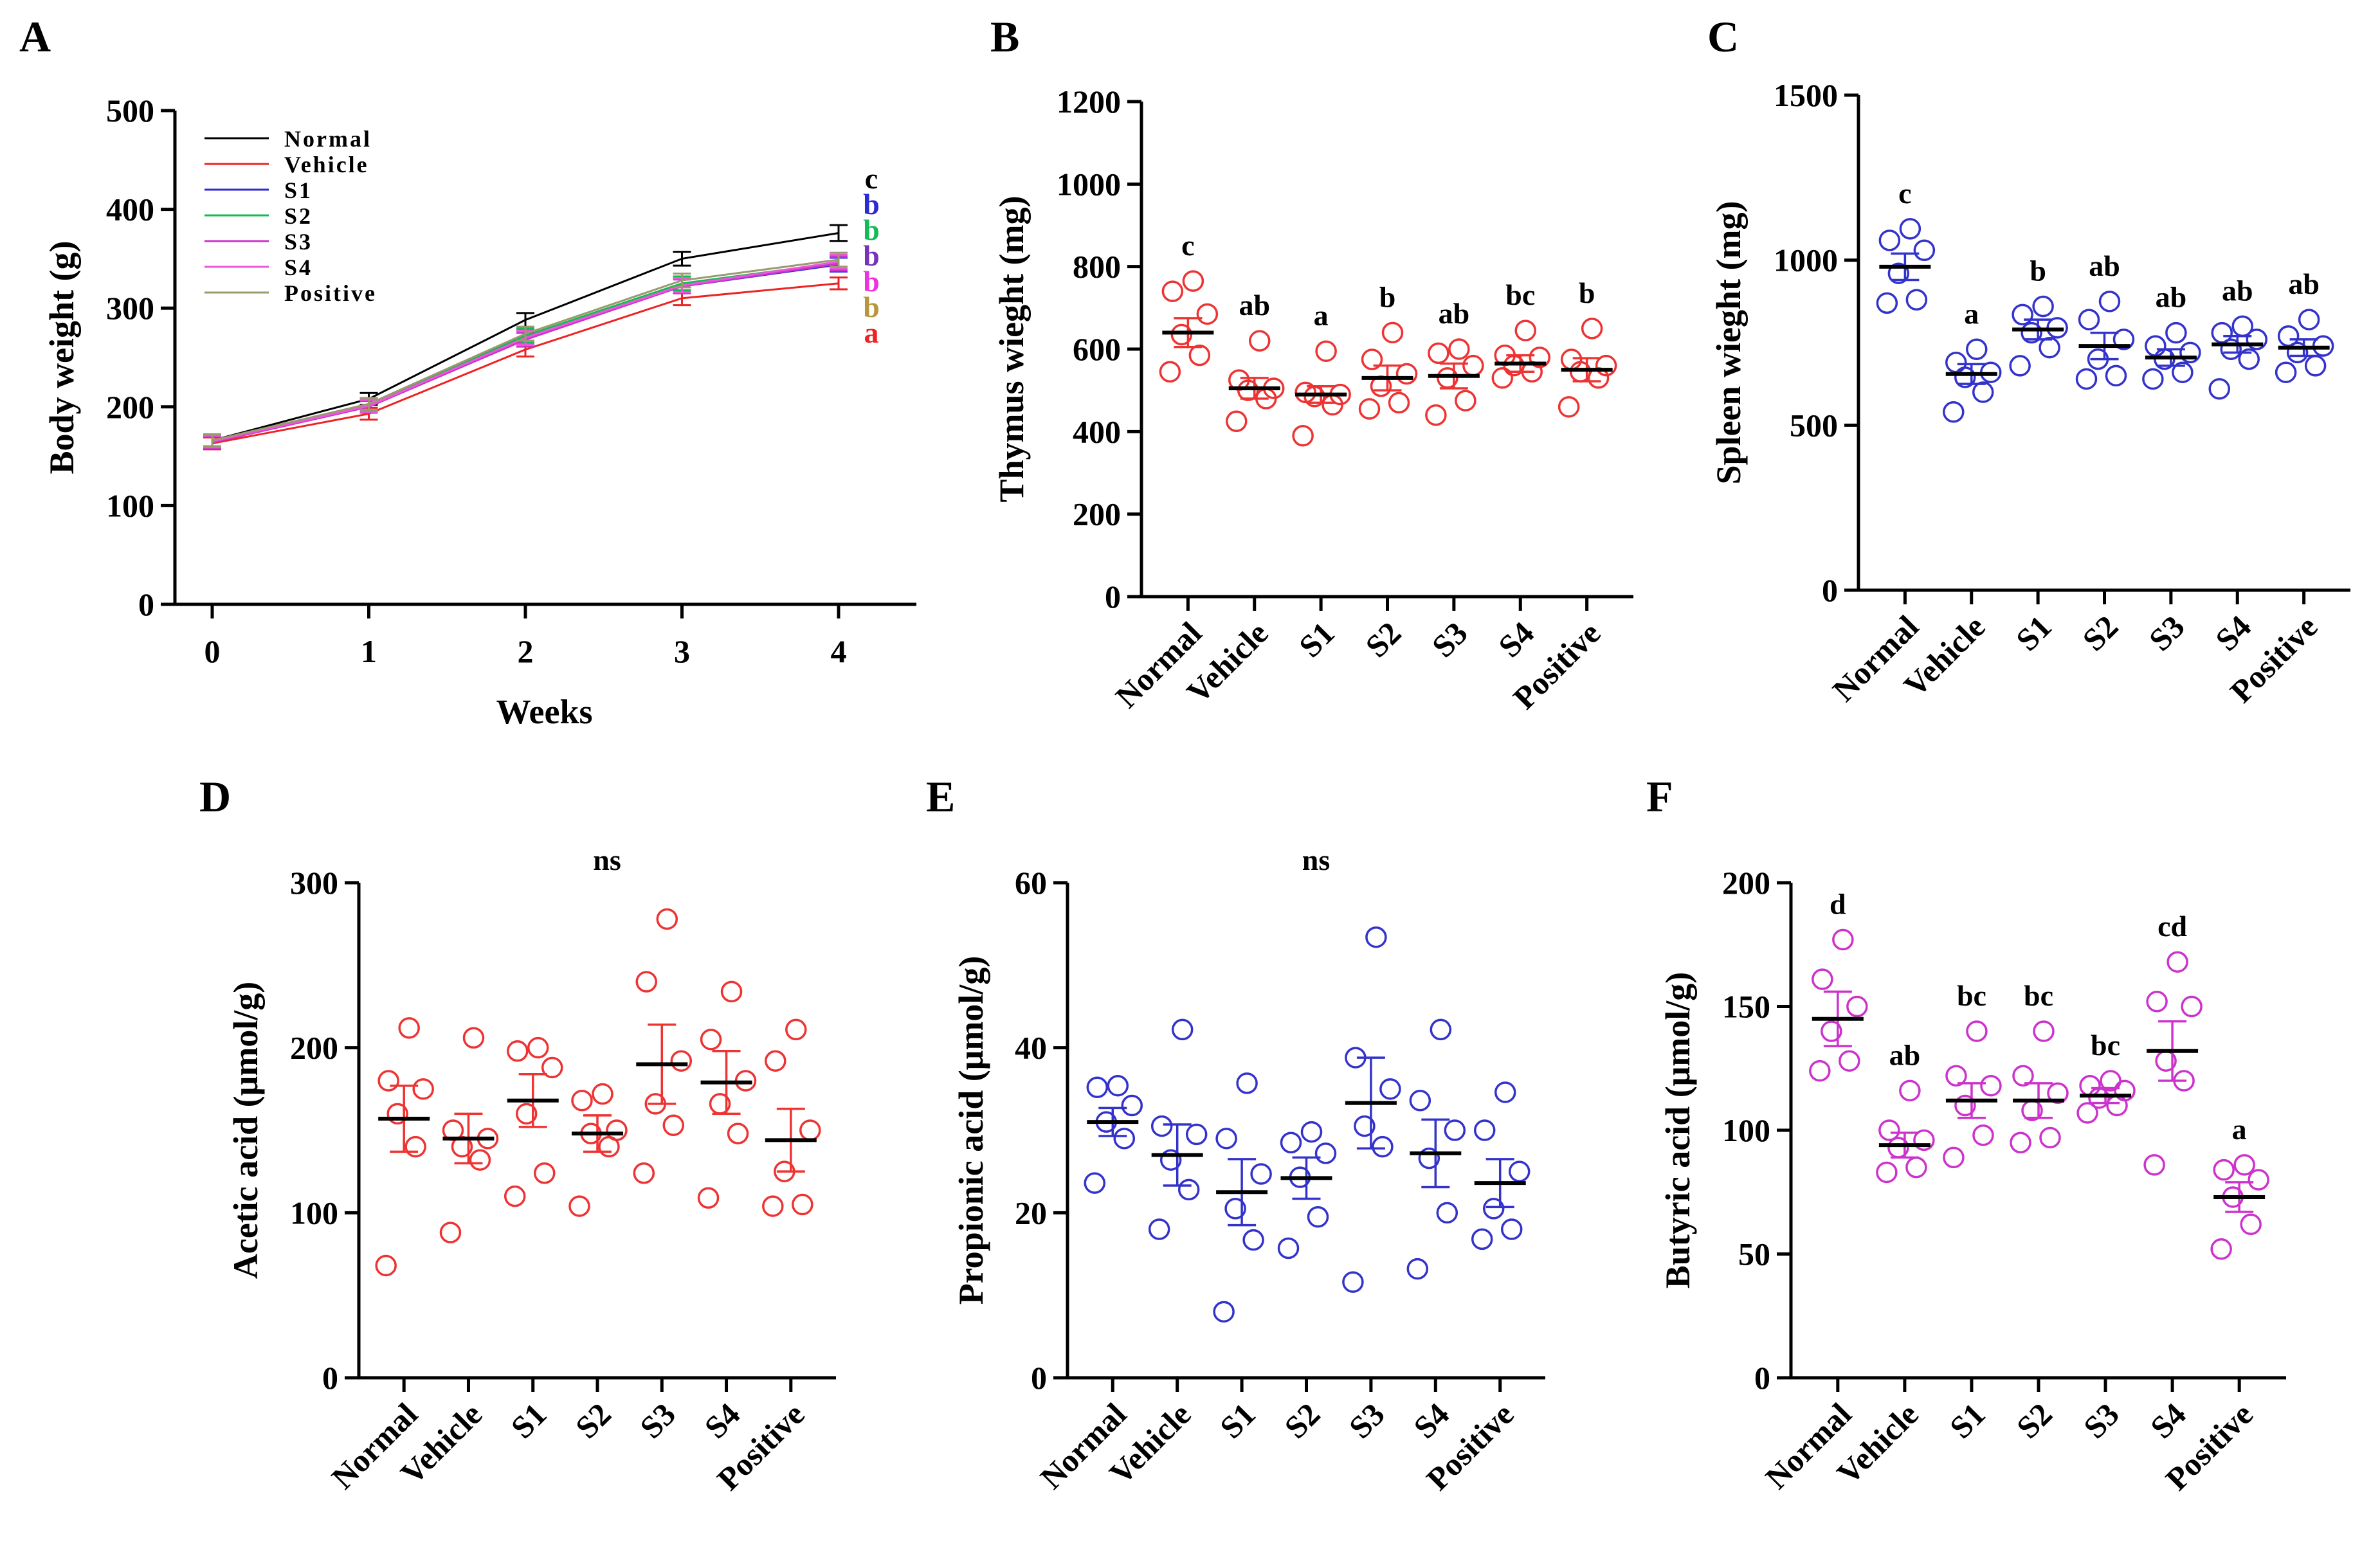 This screenshot has width=2380, height=1543. I want to click on panel-b-sig-letter-normal: c, so click(1187, 245).